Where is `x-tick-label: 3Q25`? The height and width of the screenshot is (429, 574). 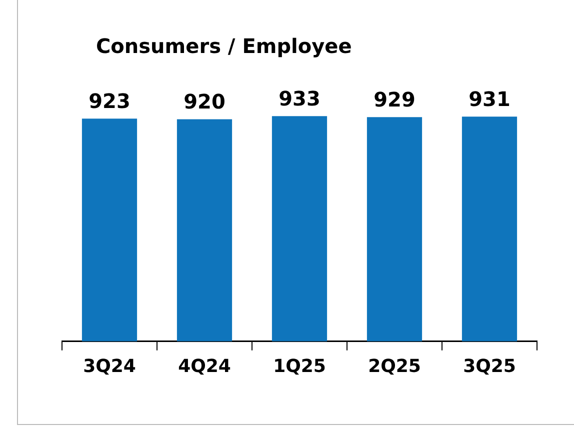 x-tick-label: 3Q25 is located at coordinates (489, 366).